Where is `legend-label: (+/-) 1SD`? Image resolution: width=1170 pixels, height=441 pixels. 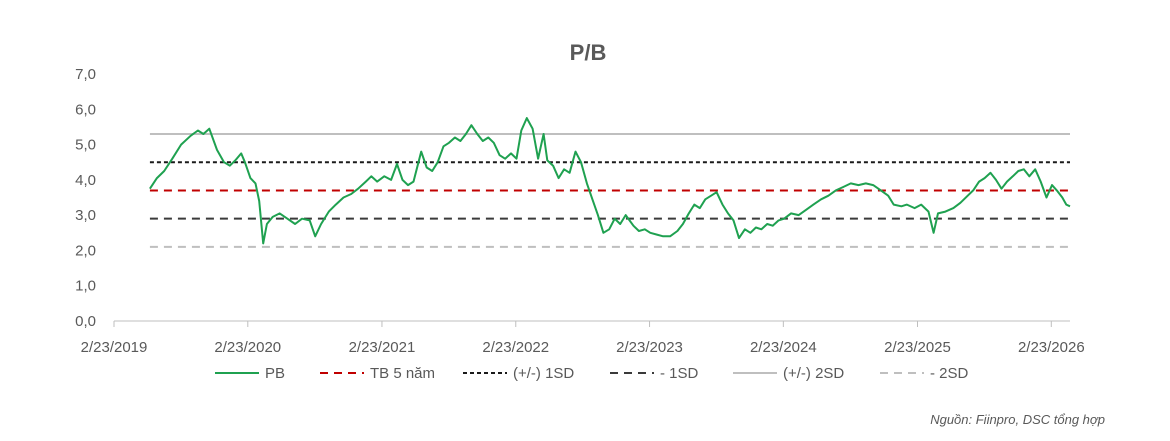
legend-label: (+/-) 1SD is located at coordinates (543, 373).